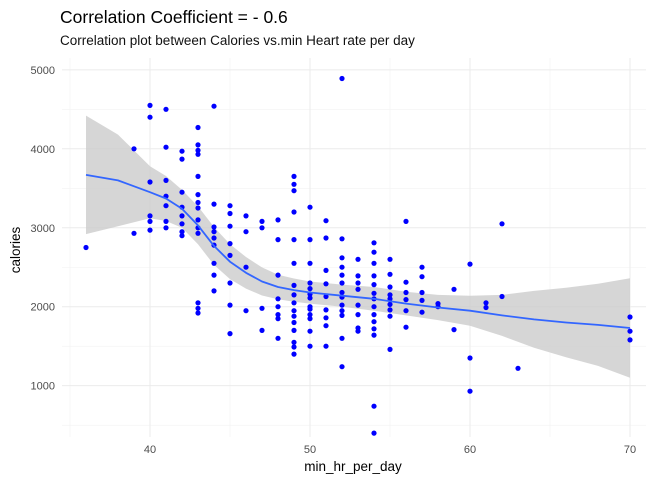  Describe the element at coordinates (15, 249) in the screenshot. I see `y-axis-label: calories` at that location.